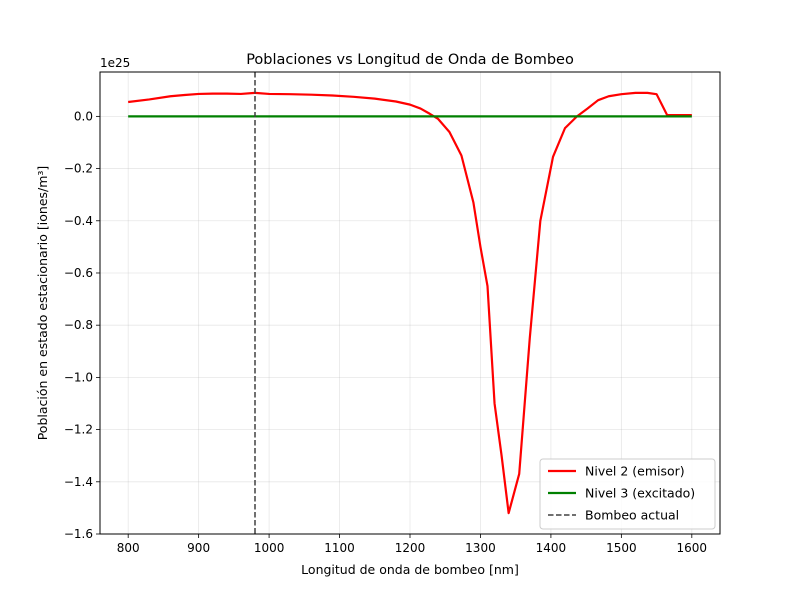  Describe the element at coordinates (115, 63) in the screenshot. I see `y-axis-offset-label: 1e25` at that location.